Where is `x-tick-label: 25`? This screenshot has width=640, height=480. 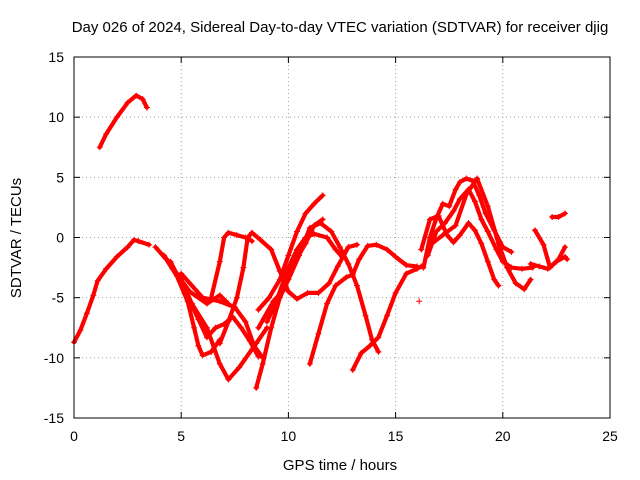
x-tick-label: 25 is located at coordinates (610, 436).